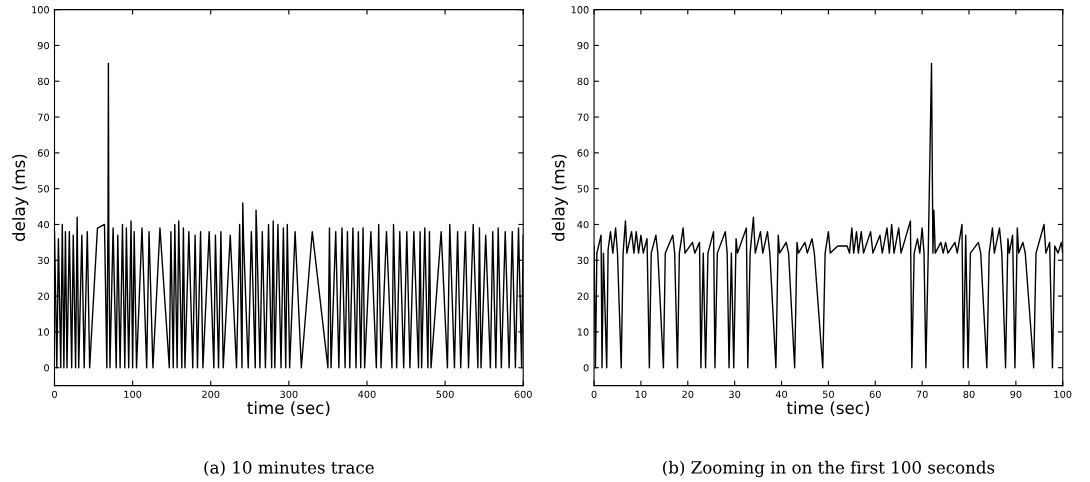 Image resolution: width=1090 pixels, height=482 pixels. Describe the element at coordinates (289, 394) in the screenshot. I see `x-tick-label: 300` at that location.